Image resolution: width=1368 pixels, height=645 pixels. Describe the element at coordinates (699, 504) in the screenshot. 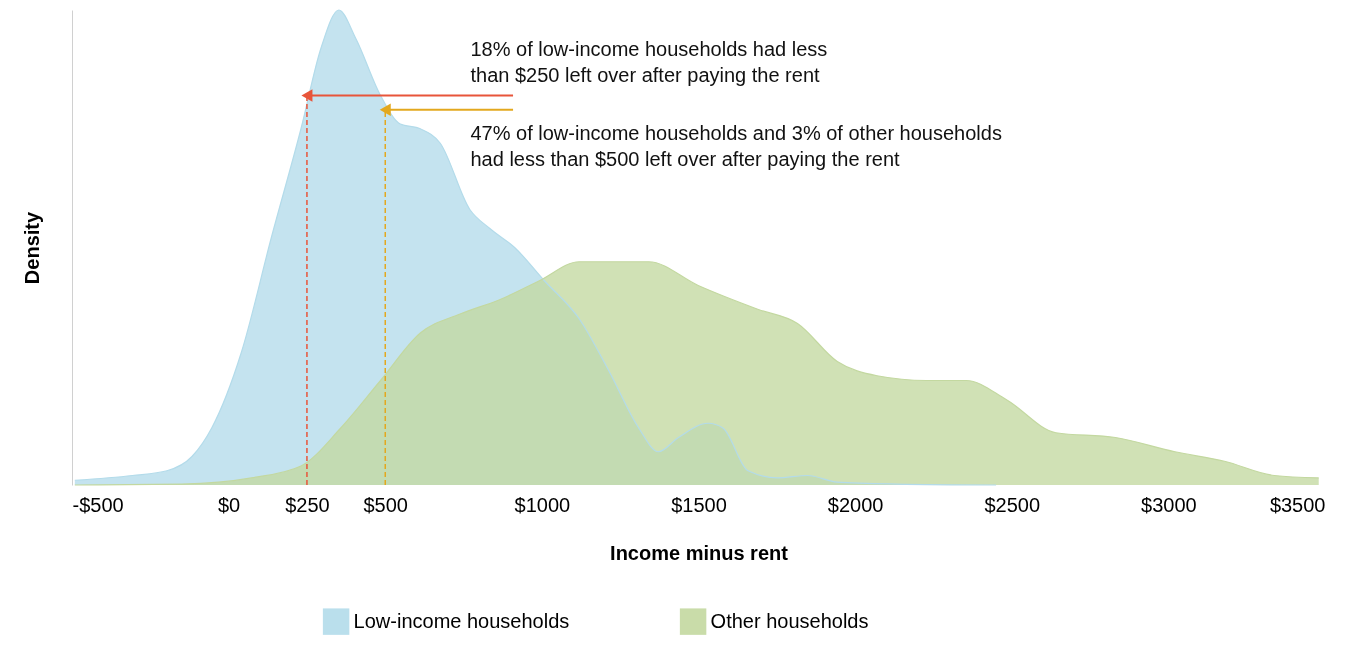

I see `x-tick-label: $1500` at that location.